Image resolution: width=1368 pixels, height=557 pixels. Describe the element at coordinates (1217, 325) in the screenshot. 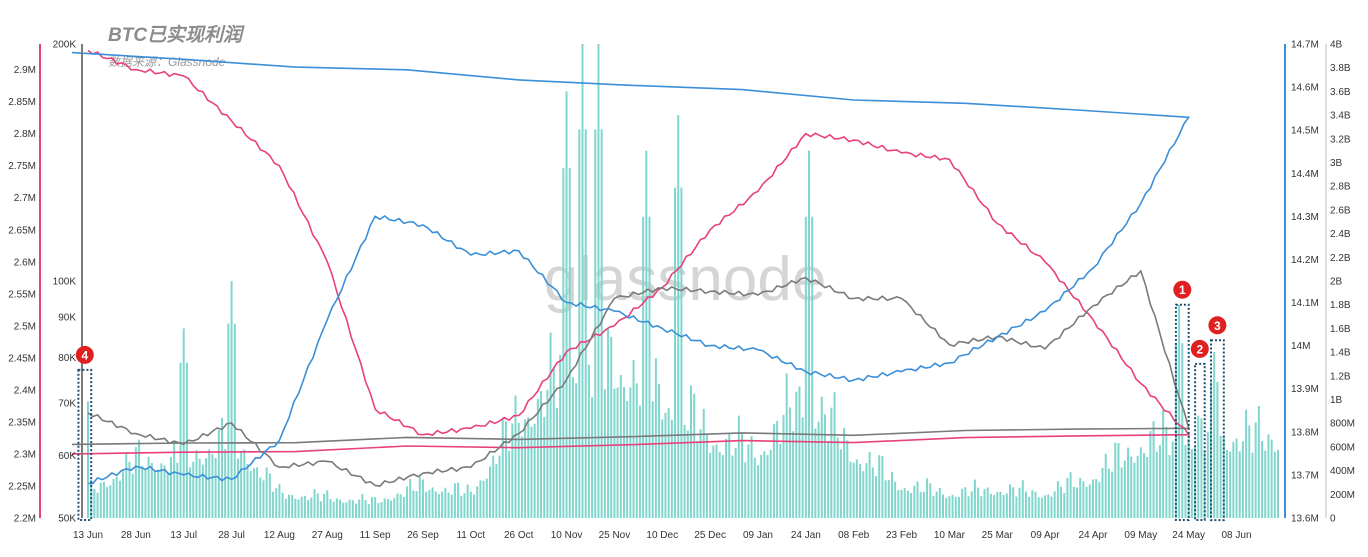

I see `annotation-marker` at that location.